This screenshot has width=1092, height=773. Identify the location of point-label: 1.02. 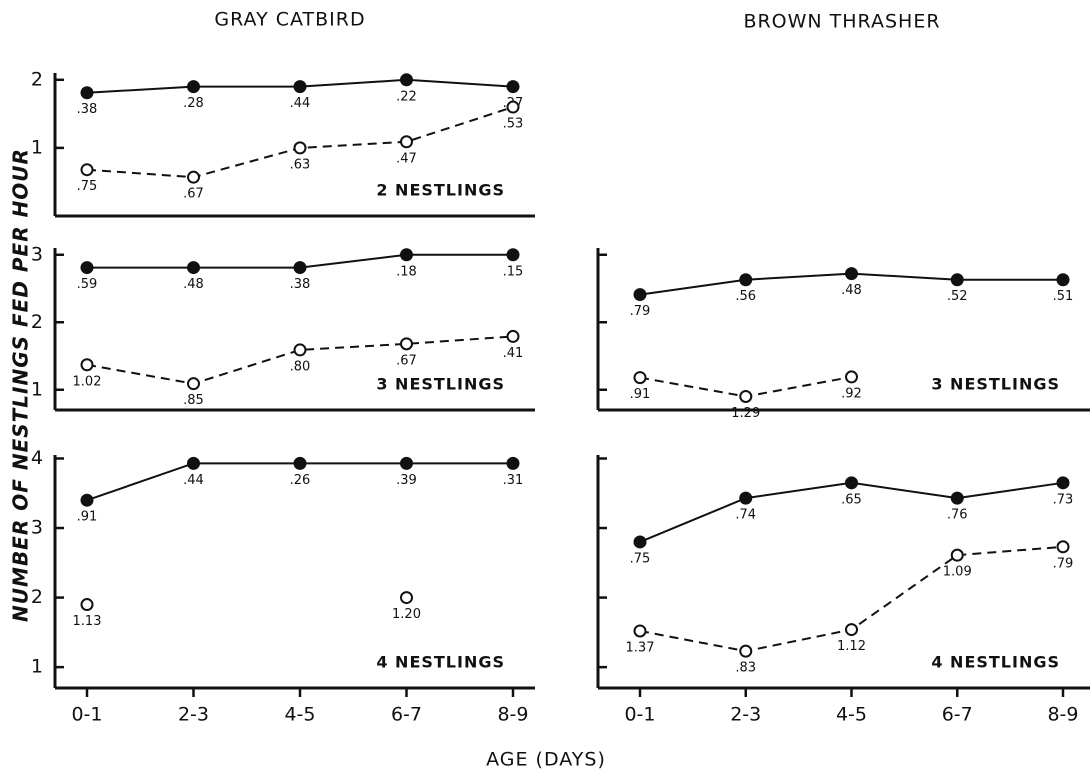
(87, 381).